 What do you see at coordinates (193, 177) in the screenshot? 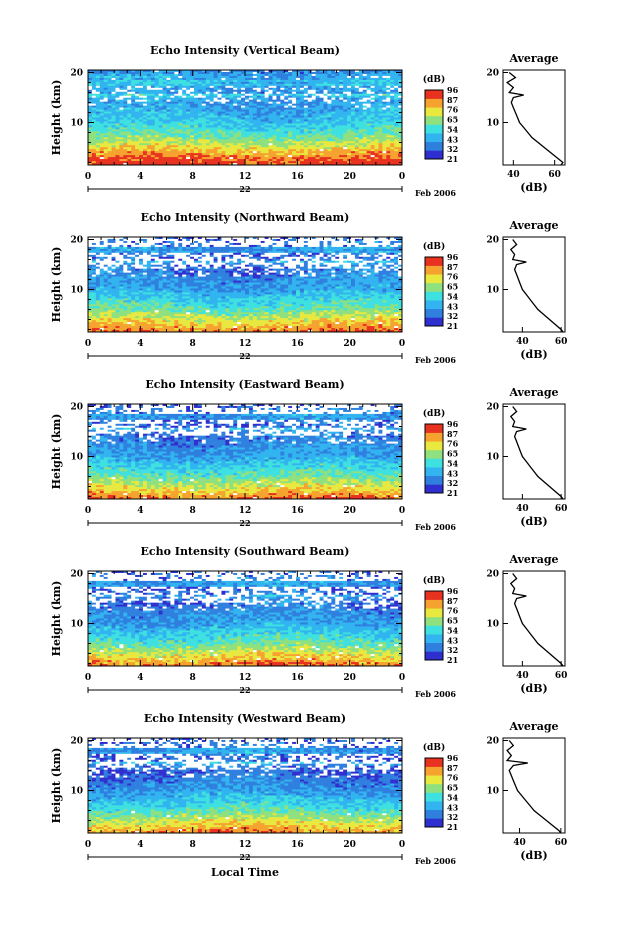
I see `x-tick-label: 8` at bounding box center [193, 177].